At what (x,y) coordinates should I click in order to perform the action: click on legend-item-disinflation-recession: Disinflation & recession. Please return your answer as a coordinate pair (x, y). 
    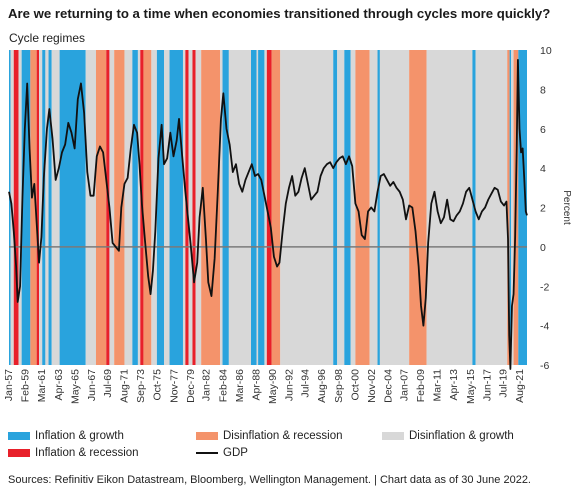
    Looking at the image, I should click on (269, 436).